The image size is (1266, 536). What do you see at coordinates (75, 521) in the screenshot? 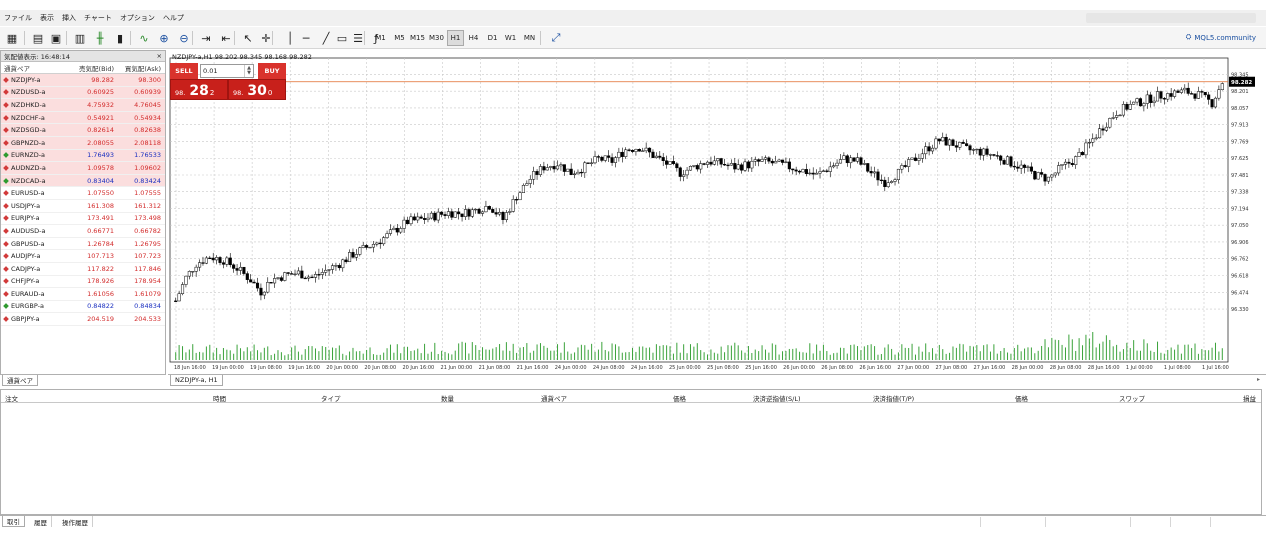
I see `terminal-tab-2: 操作履歴` at bounding box center [75, 521].